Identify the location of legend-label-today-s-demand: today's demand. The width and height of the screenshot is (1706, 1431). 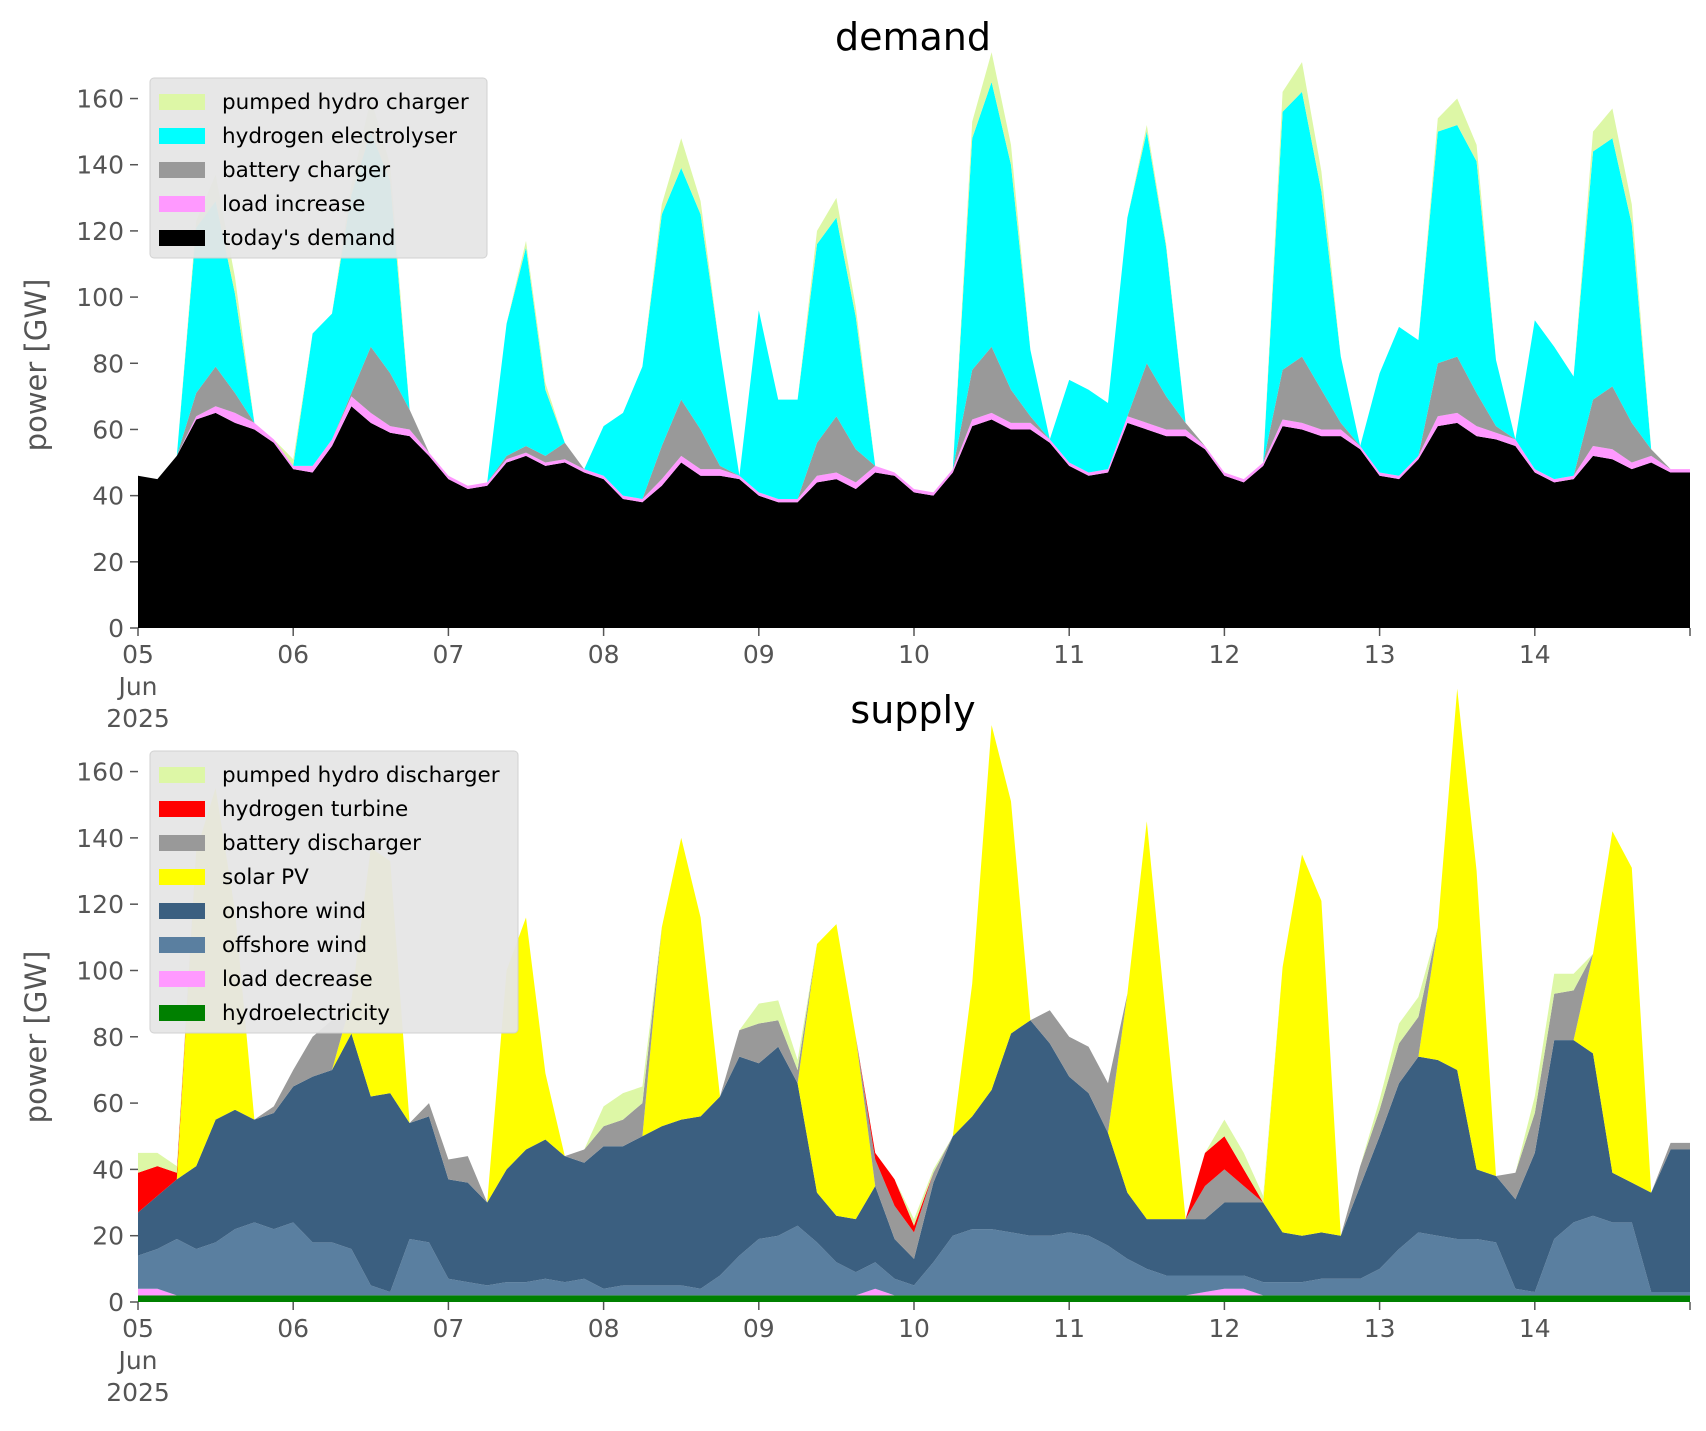
(308, 238).